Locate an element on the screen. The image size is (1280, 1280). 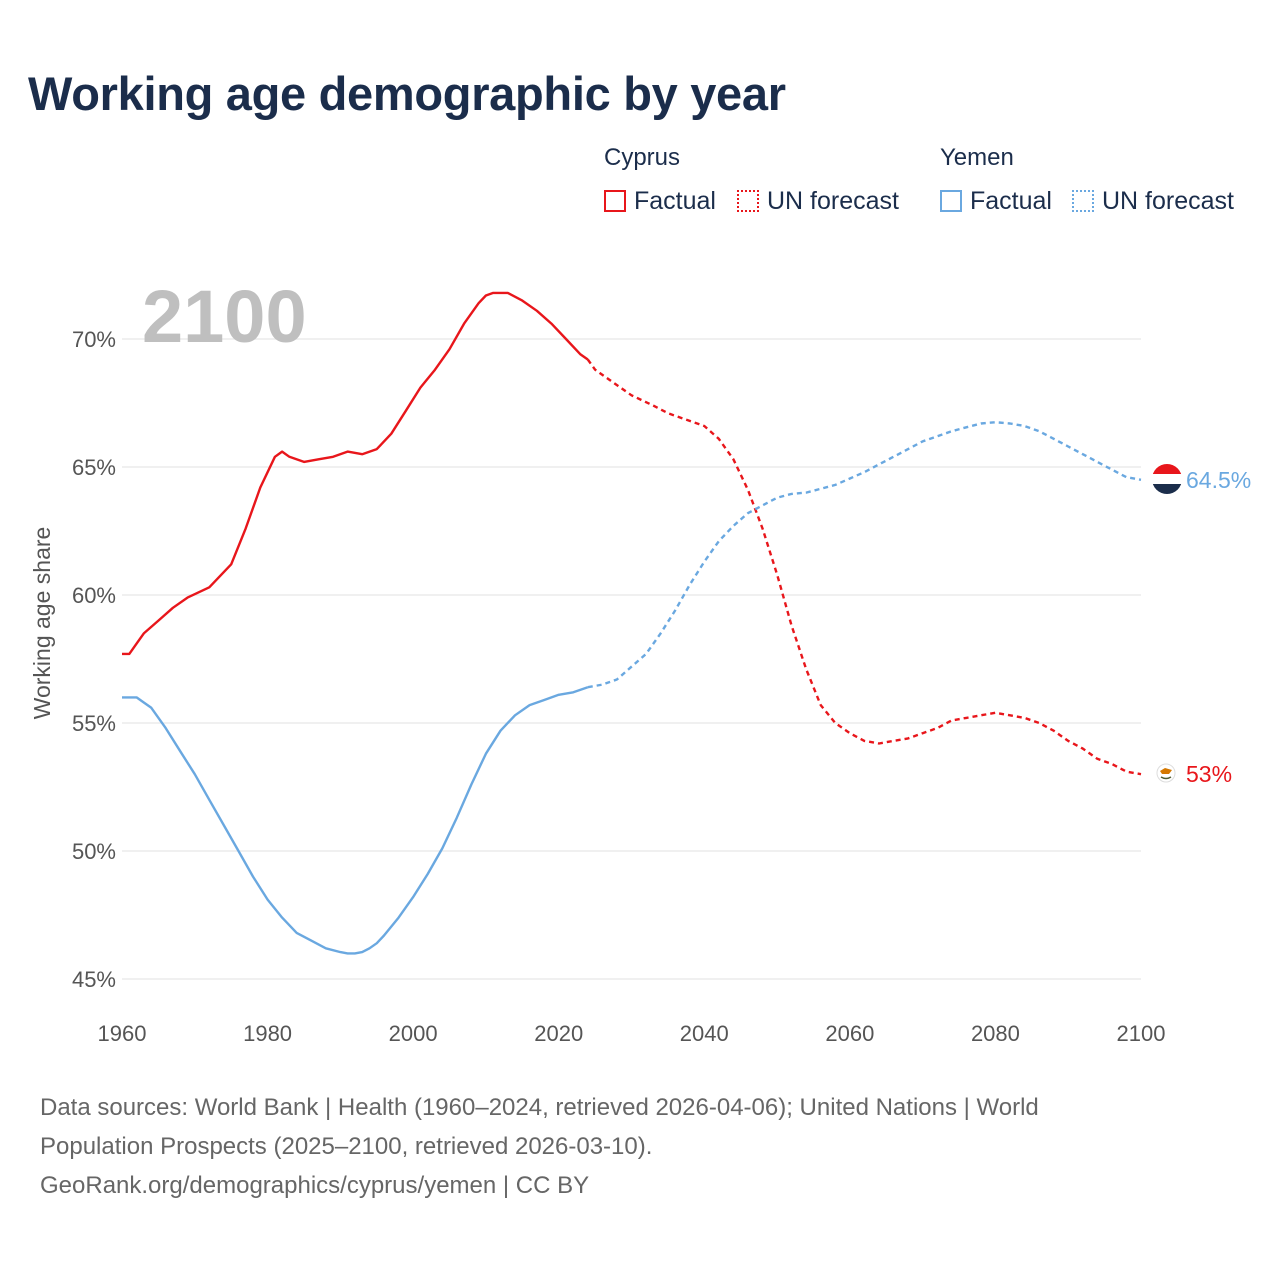
year-display: 2100 is located at coordinates (224, 316).